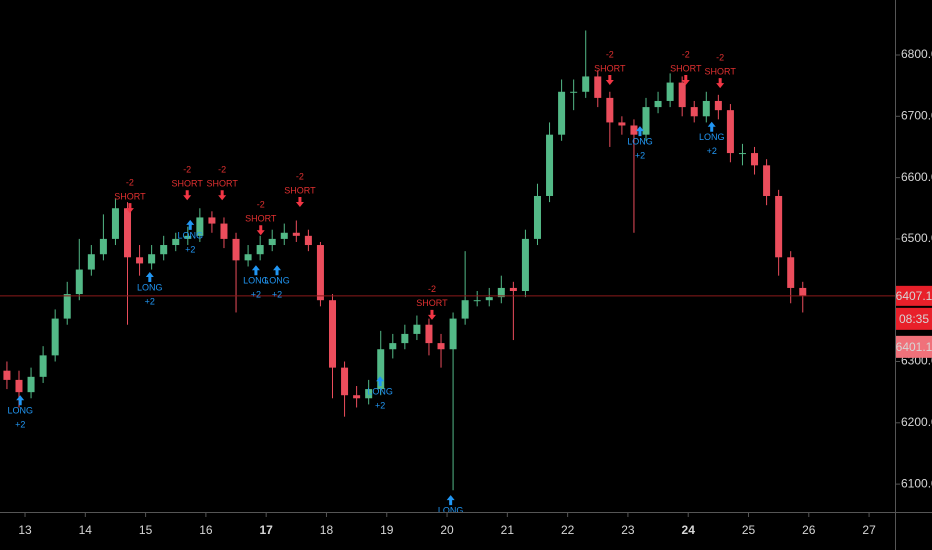  What do you see at coordinates (809, 530) in the screenshot?
I see `x-tick-label: 26` at bounding box center [809, 530].